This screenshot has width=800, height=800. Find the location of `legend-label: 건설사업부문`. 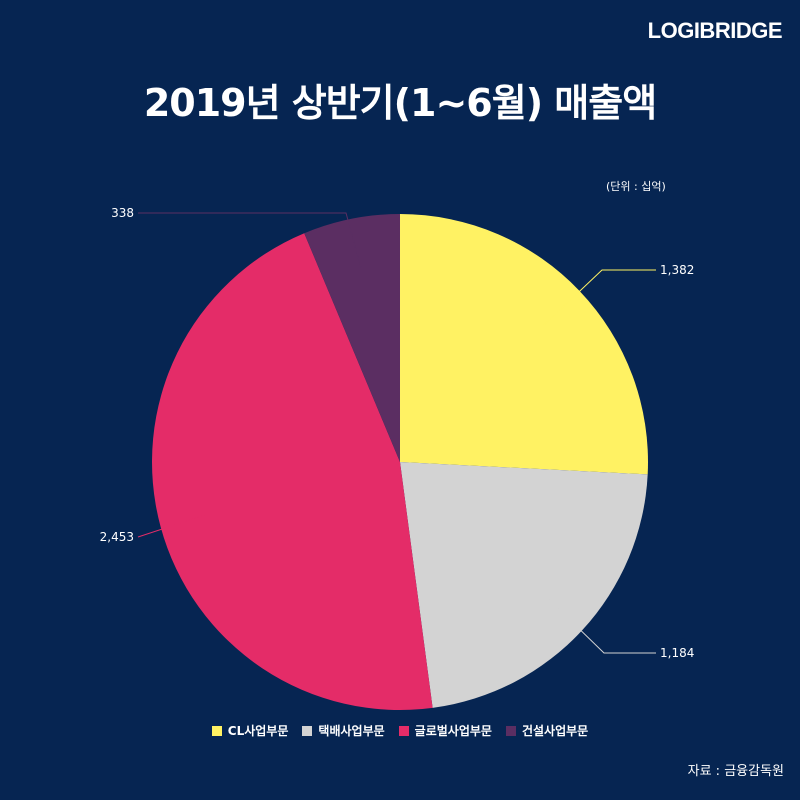

legend-label: 건설사업부문 is located at coordinates (555, 731).